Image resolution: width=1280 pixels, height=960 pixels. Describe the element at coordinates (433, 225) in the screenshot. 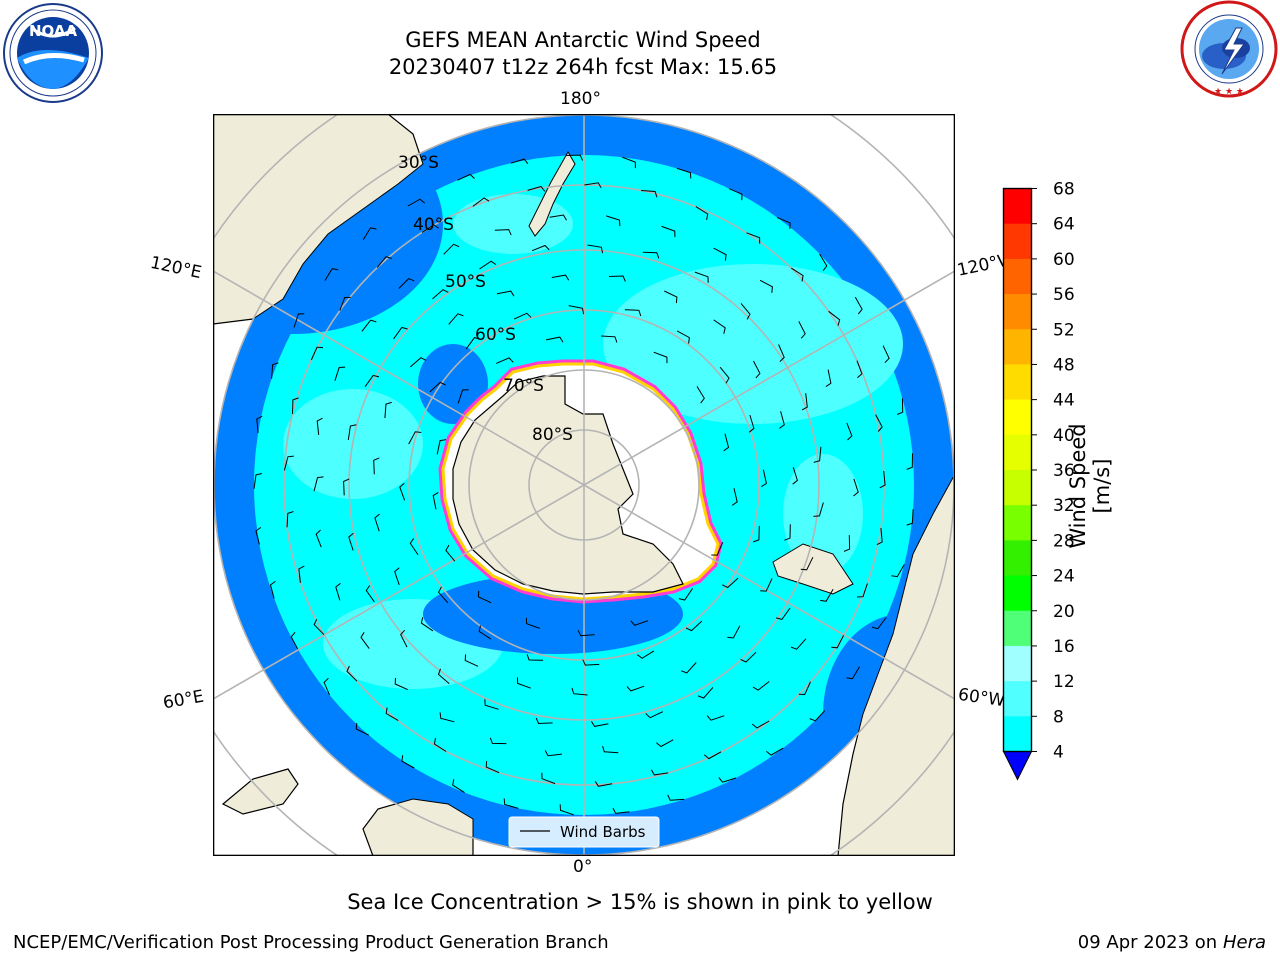

I see `lat-label-40s: 40°S` at that location.